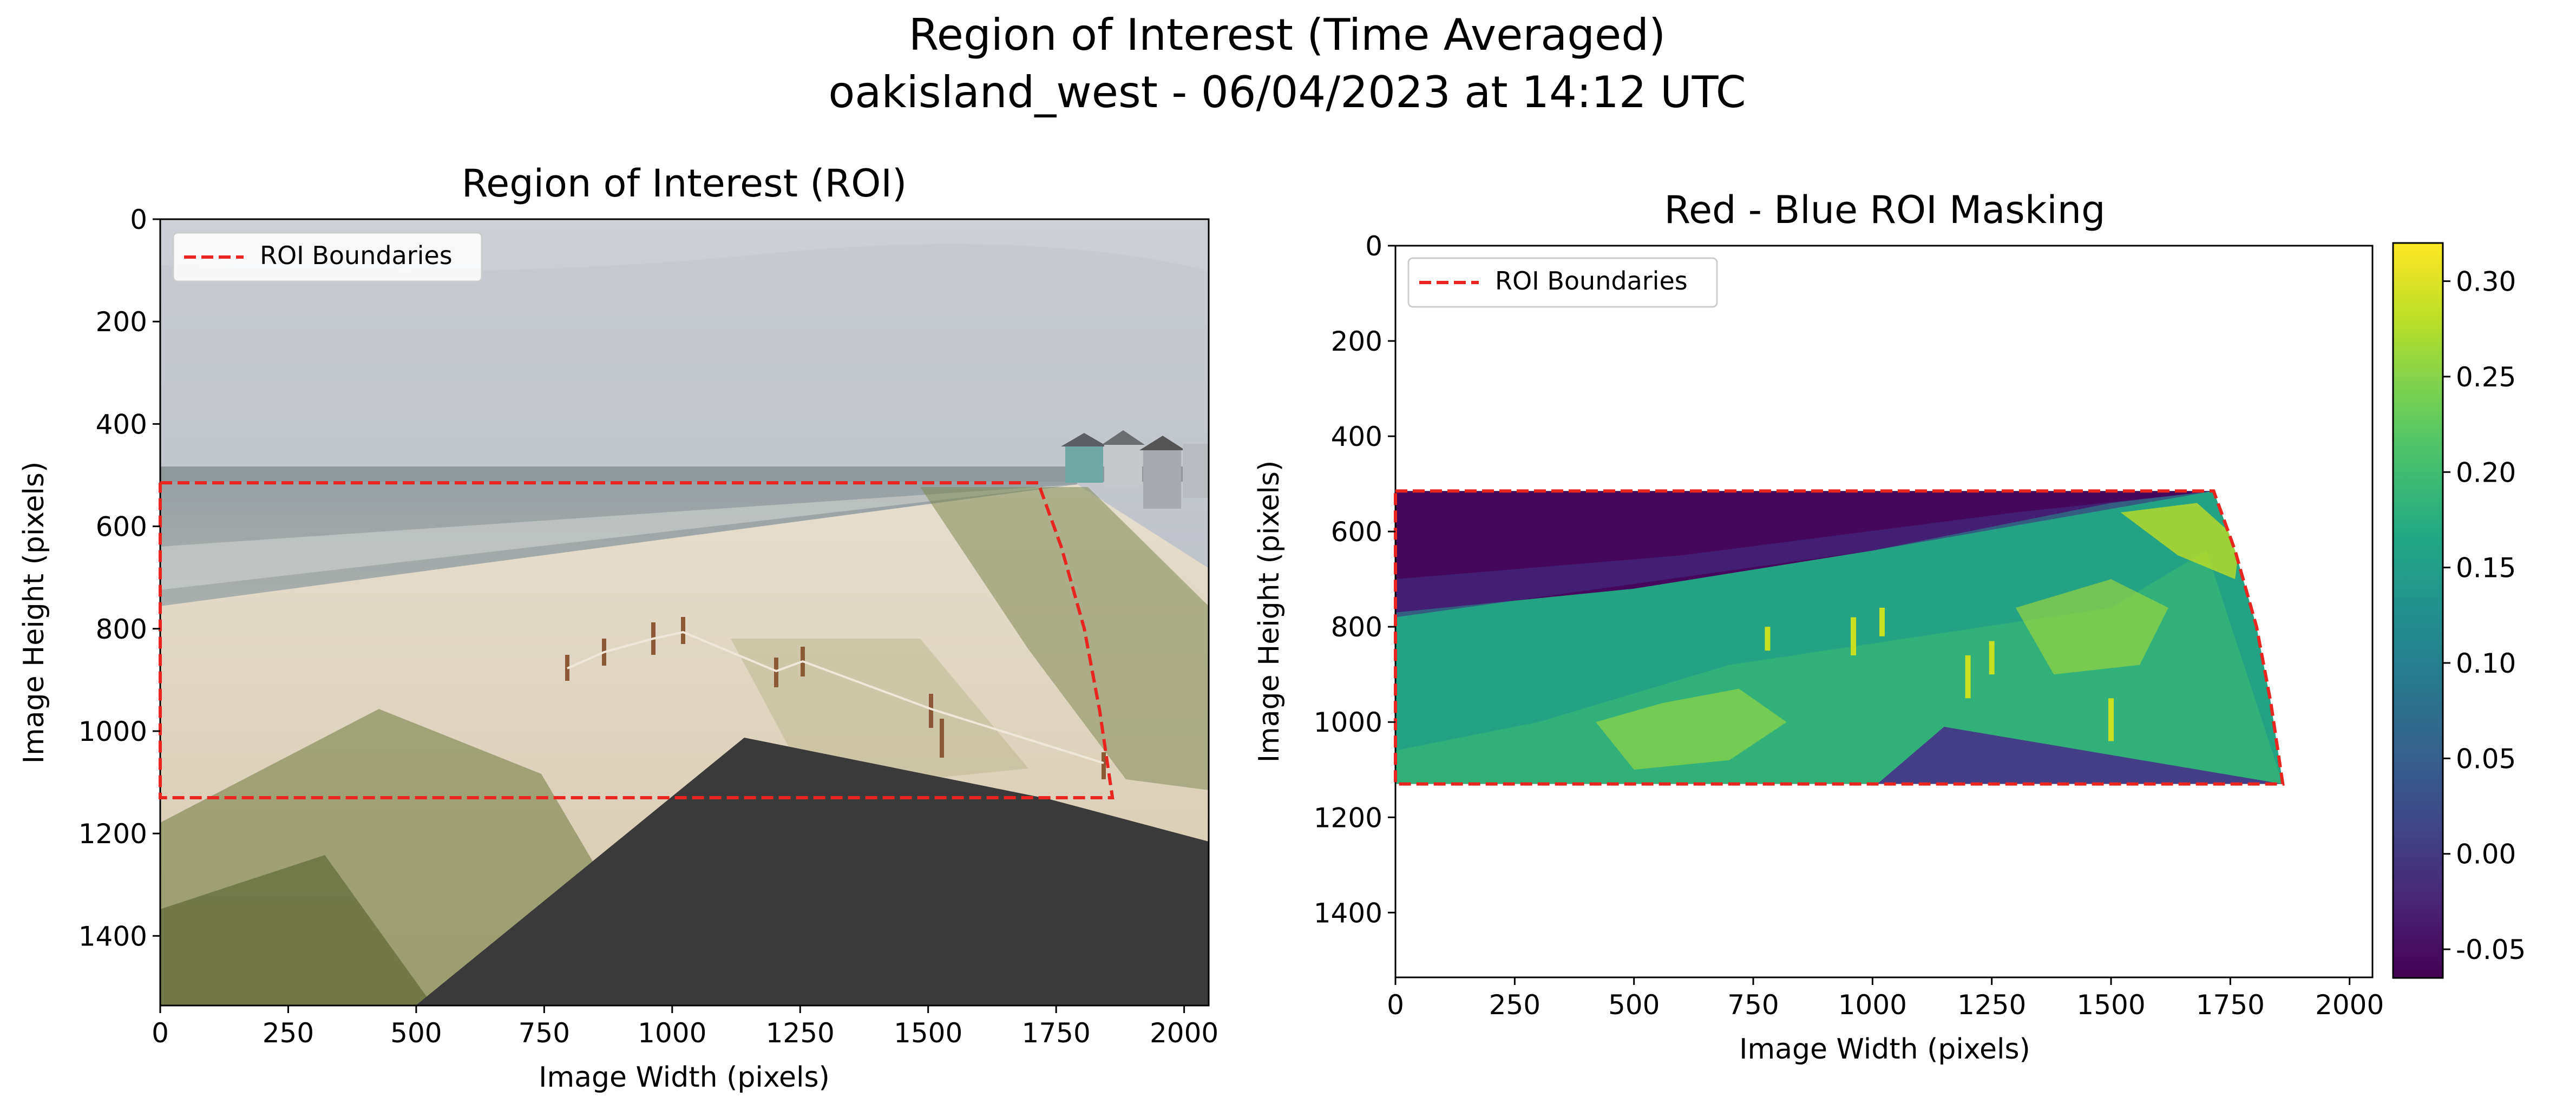  What do you see at coordinates (1592, 280) in the screenshot?
I see `right-legend-label: ROI Boundaries` at bounding box center [1592, 280].